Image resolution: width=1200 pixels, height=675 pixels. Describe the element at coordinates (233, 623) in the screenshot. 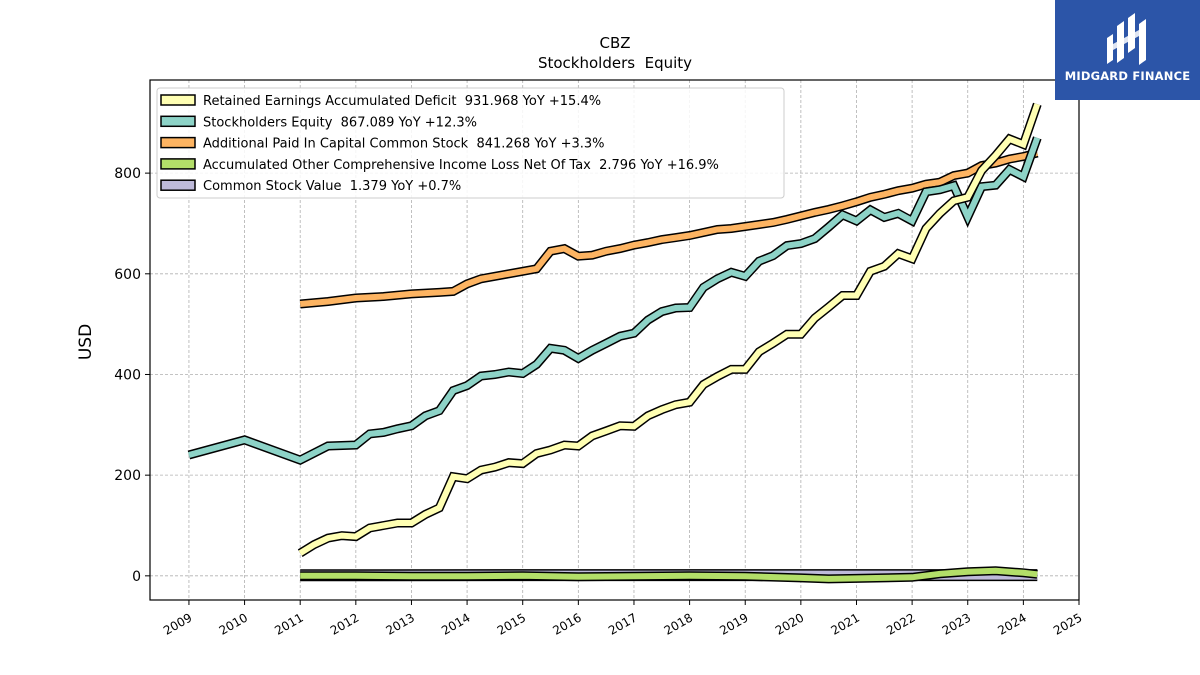

I see `x-tick-label: 2010` at that location.